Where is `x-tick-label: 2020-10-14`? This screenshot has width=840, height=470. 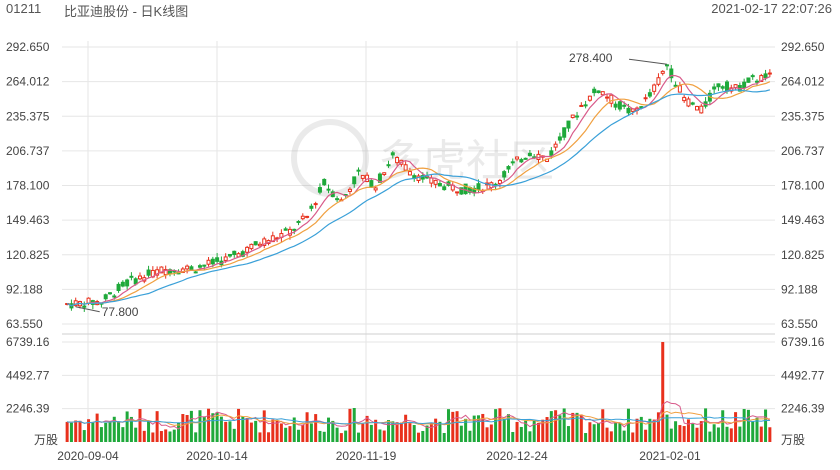 x-tick-label: 2020-10-14 is located at coordinates (217, 456).